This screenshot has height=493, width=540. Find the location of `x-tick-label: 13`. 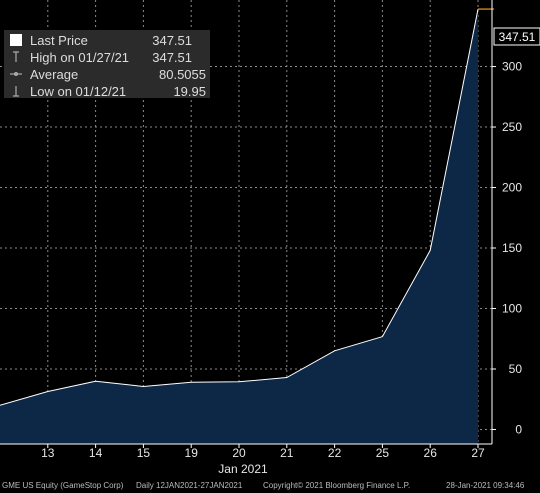

x-tick-label: 13 is located at coordinates (48, 453).